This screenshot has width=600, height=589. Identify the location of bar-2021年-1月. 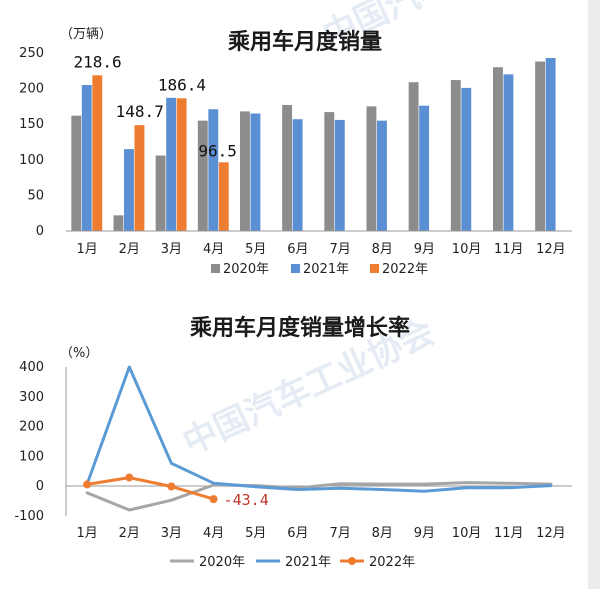
(86, 158).